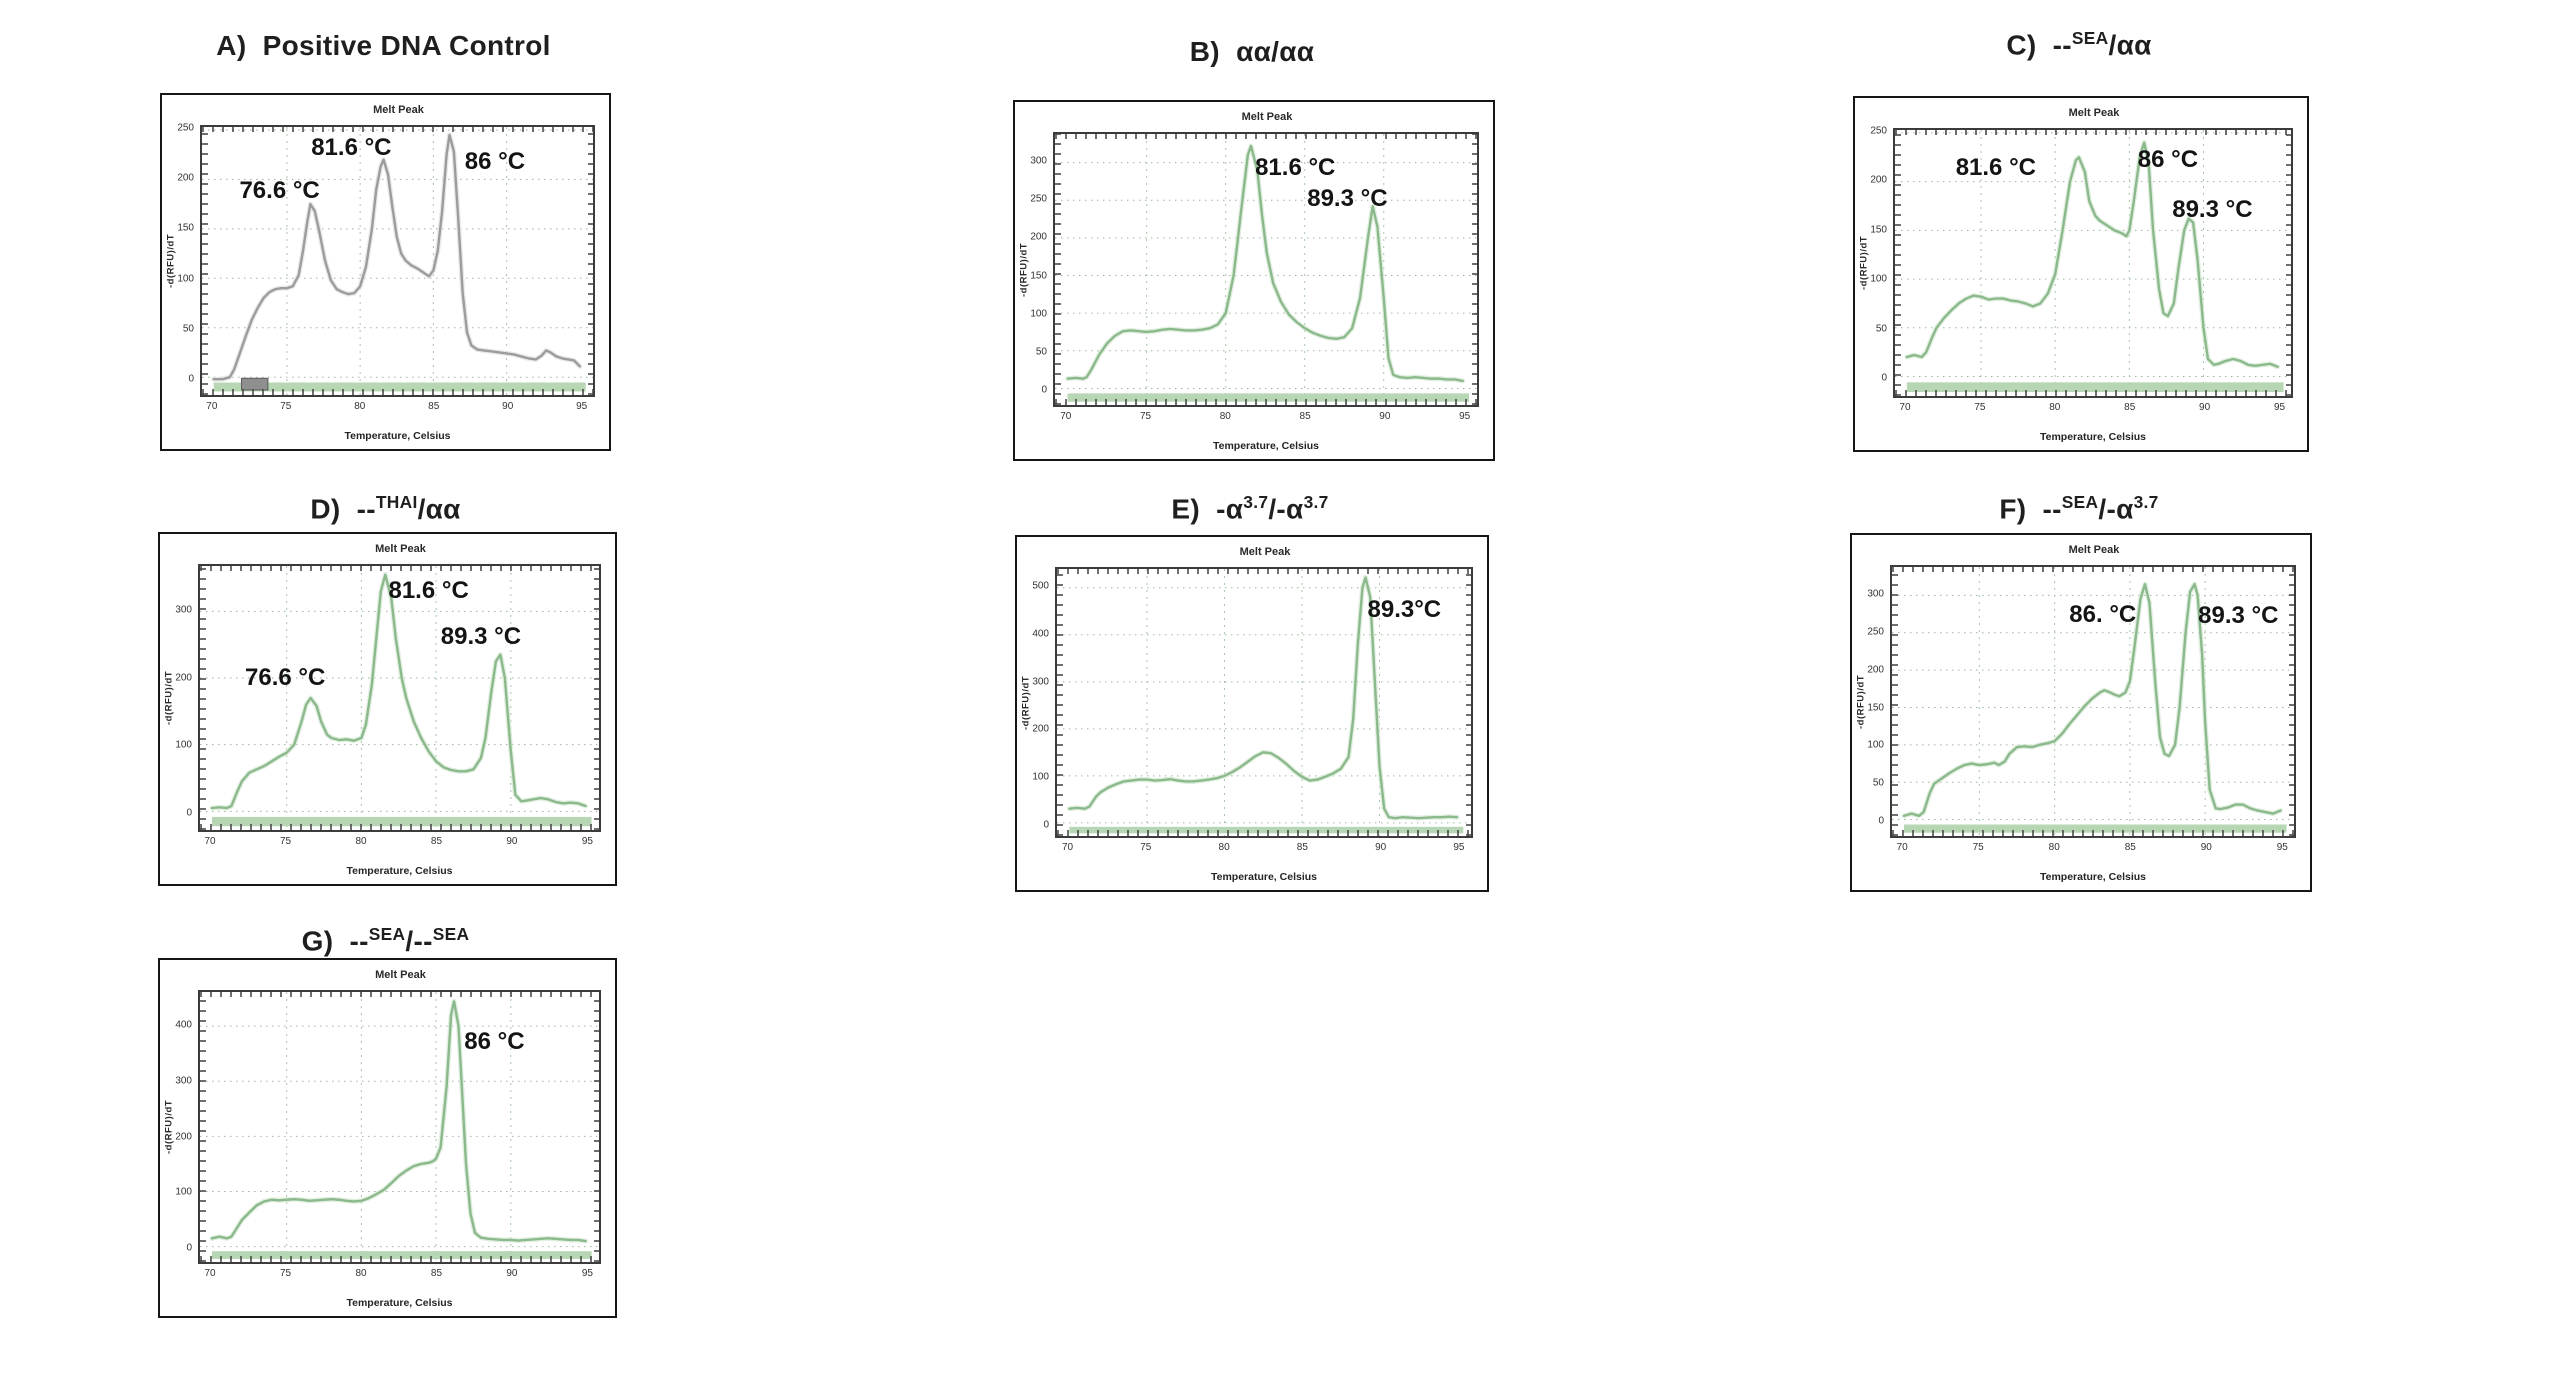 The width and height of the screenshot is (2560, 1379). I want to click on panel-title-text: D) --, so click(343, 509).